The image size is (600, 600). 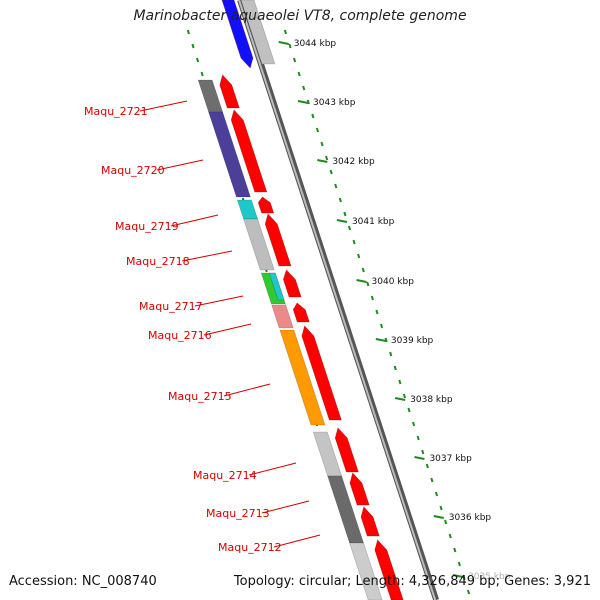 I want to click on tick-label: 3044 kbp, so click(x=315, y=44).